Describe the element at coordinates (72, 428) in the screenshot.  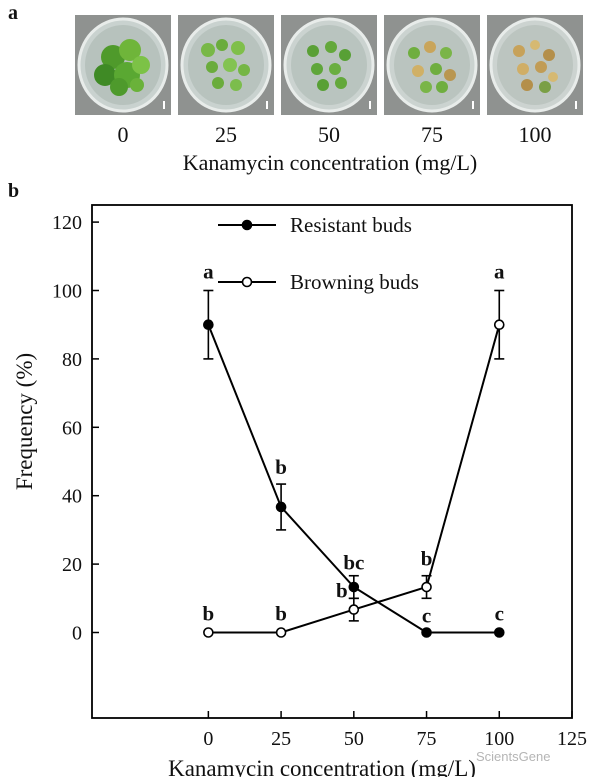
I see `y-tick-label: 60` at that location.